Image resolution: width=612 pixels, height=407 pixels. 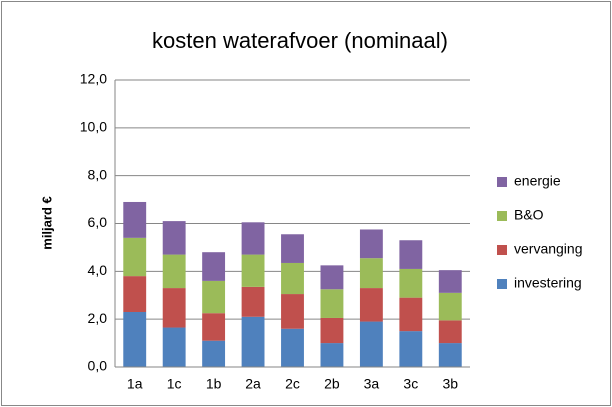 What do you see at coordinates (98, 174) in the screenshot?
I see `y-tick-label: 8,0` at bounding box center [98, 174].